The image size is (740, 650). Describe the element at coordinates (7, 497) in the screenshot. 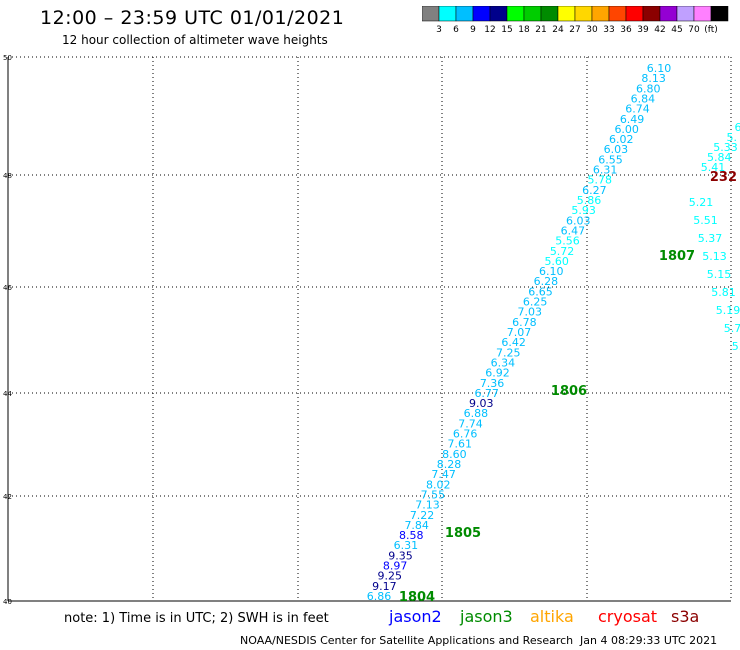

I see `latitude-tick-label: 42` at that location.